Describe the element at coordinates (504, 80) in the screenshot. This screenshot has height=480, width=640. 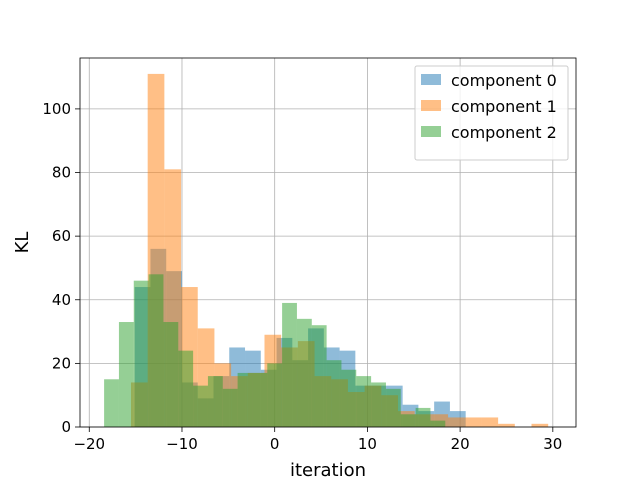
I see `legend-label: component 0` at that location.